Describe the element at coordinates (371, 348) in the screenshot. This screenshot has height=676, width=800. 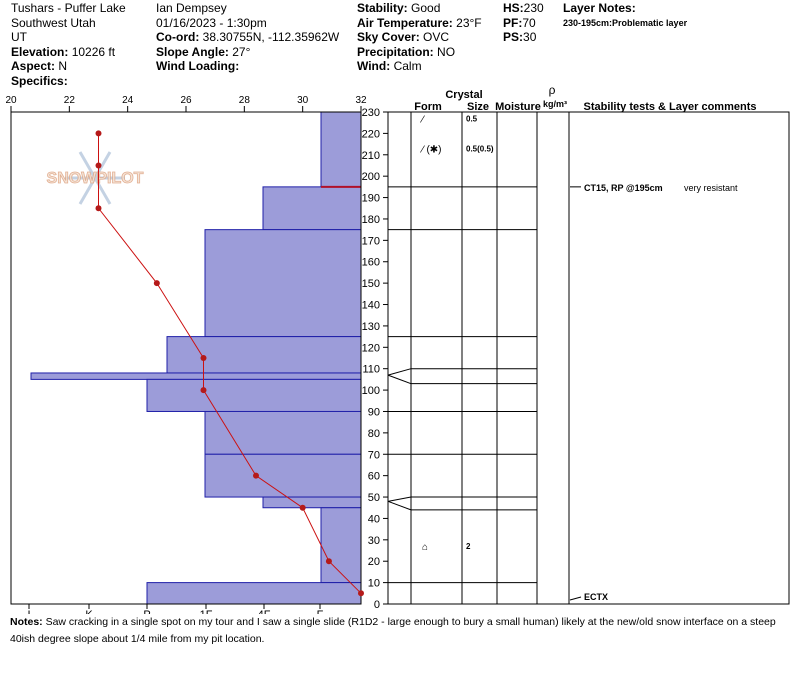
I see `height-tick-label: 120` at that location.